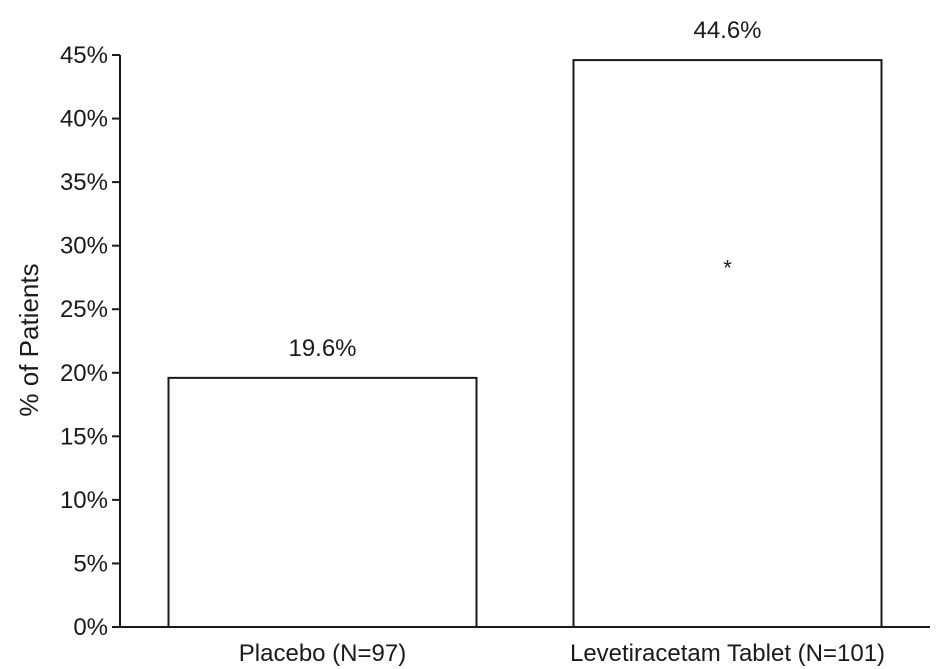  I want to click on y-tick-label: 20%, so click(84, 373).